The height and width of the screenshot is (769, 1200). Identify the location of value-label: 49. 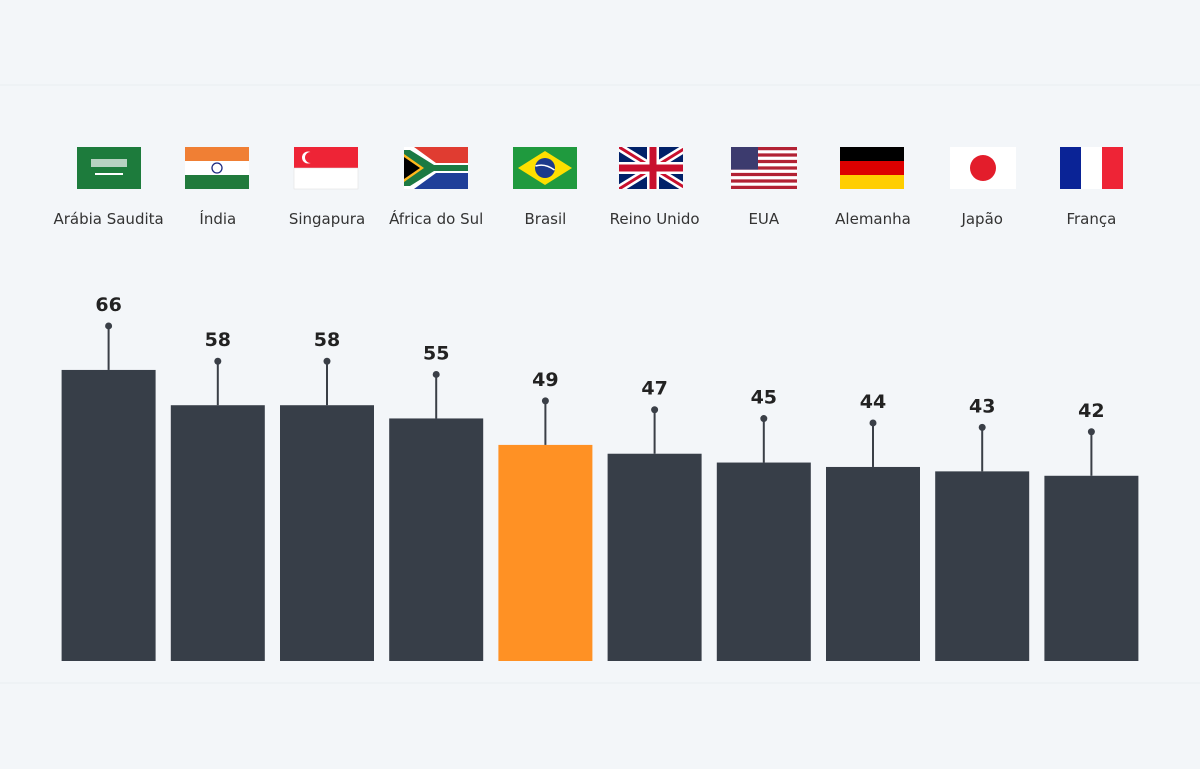
(545, 380).